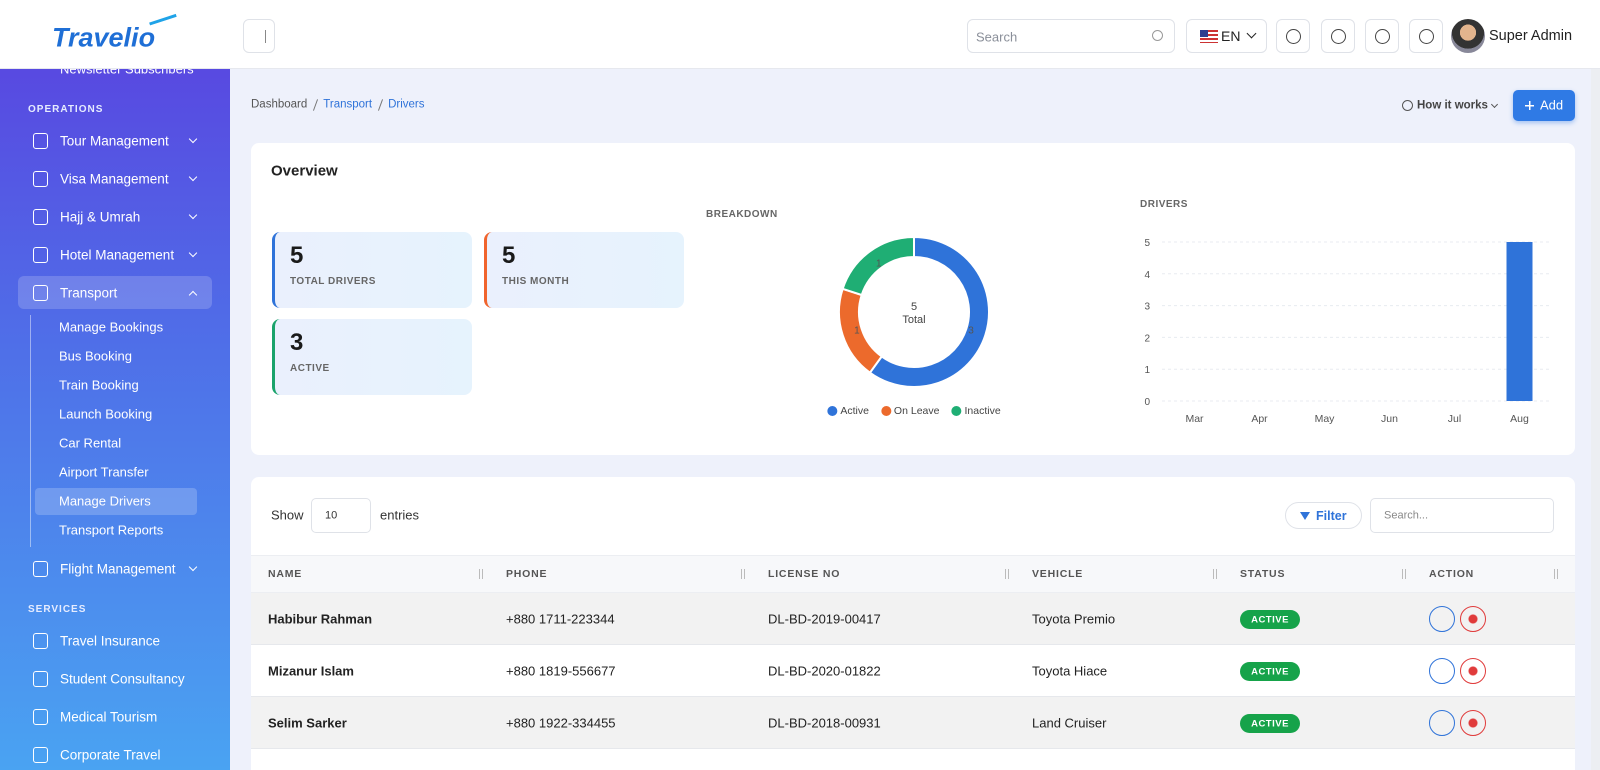  What do you see at coordinates (117, 255) in the screenshot?
I see `sidebar-item: Hotel Management` at bounding box center [117, 255].